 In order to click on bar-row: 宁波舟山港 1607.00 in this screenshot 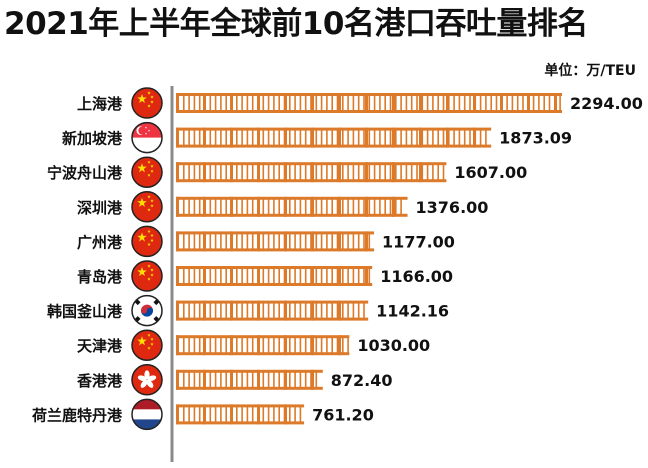, I will do `click(287, 172)`.